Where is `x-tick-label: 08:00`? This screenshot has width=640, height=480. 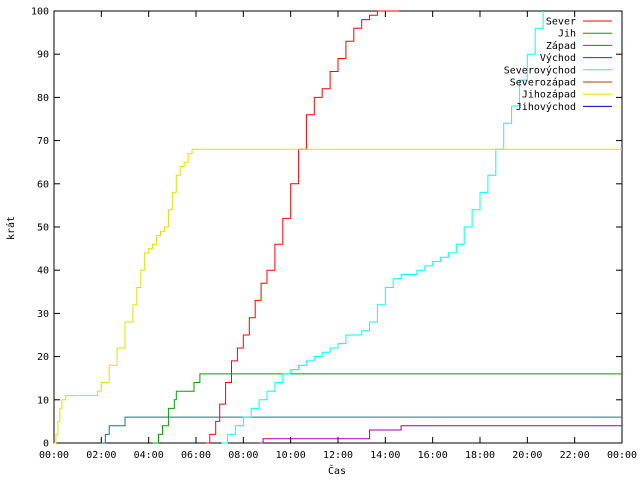 x-tick-label: 08:00 is located at coordinates (243, 455).